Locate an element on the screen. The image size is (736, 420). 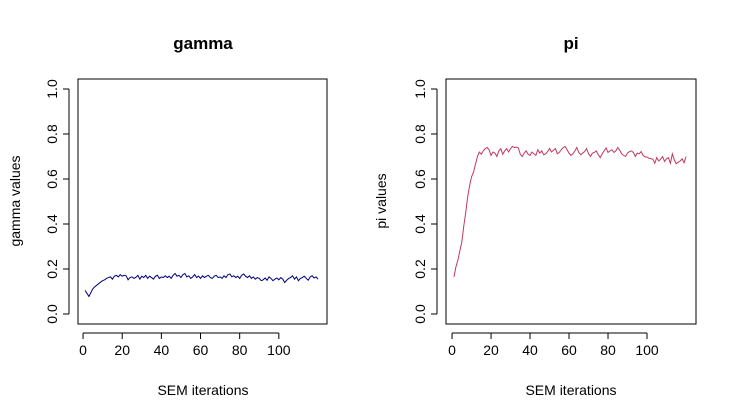
gamma-title: gamma is located at coordinates (203, 43).